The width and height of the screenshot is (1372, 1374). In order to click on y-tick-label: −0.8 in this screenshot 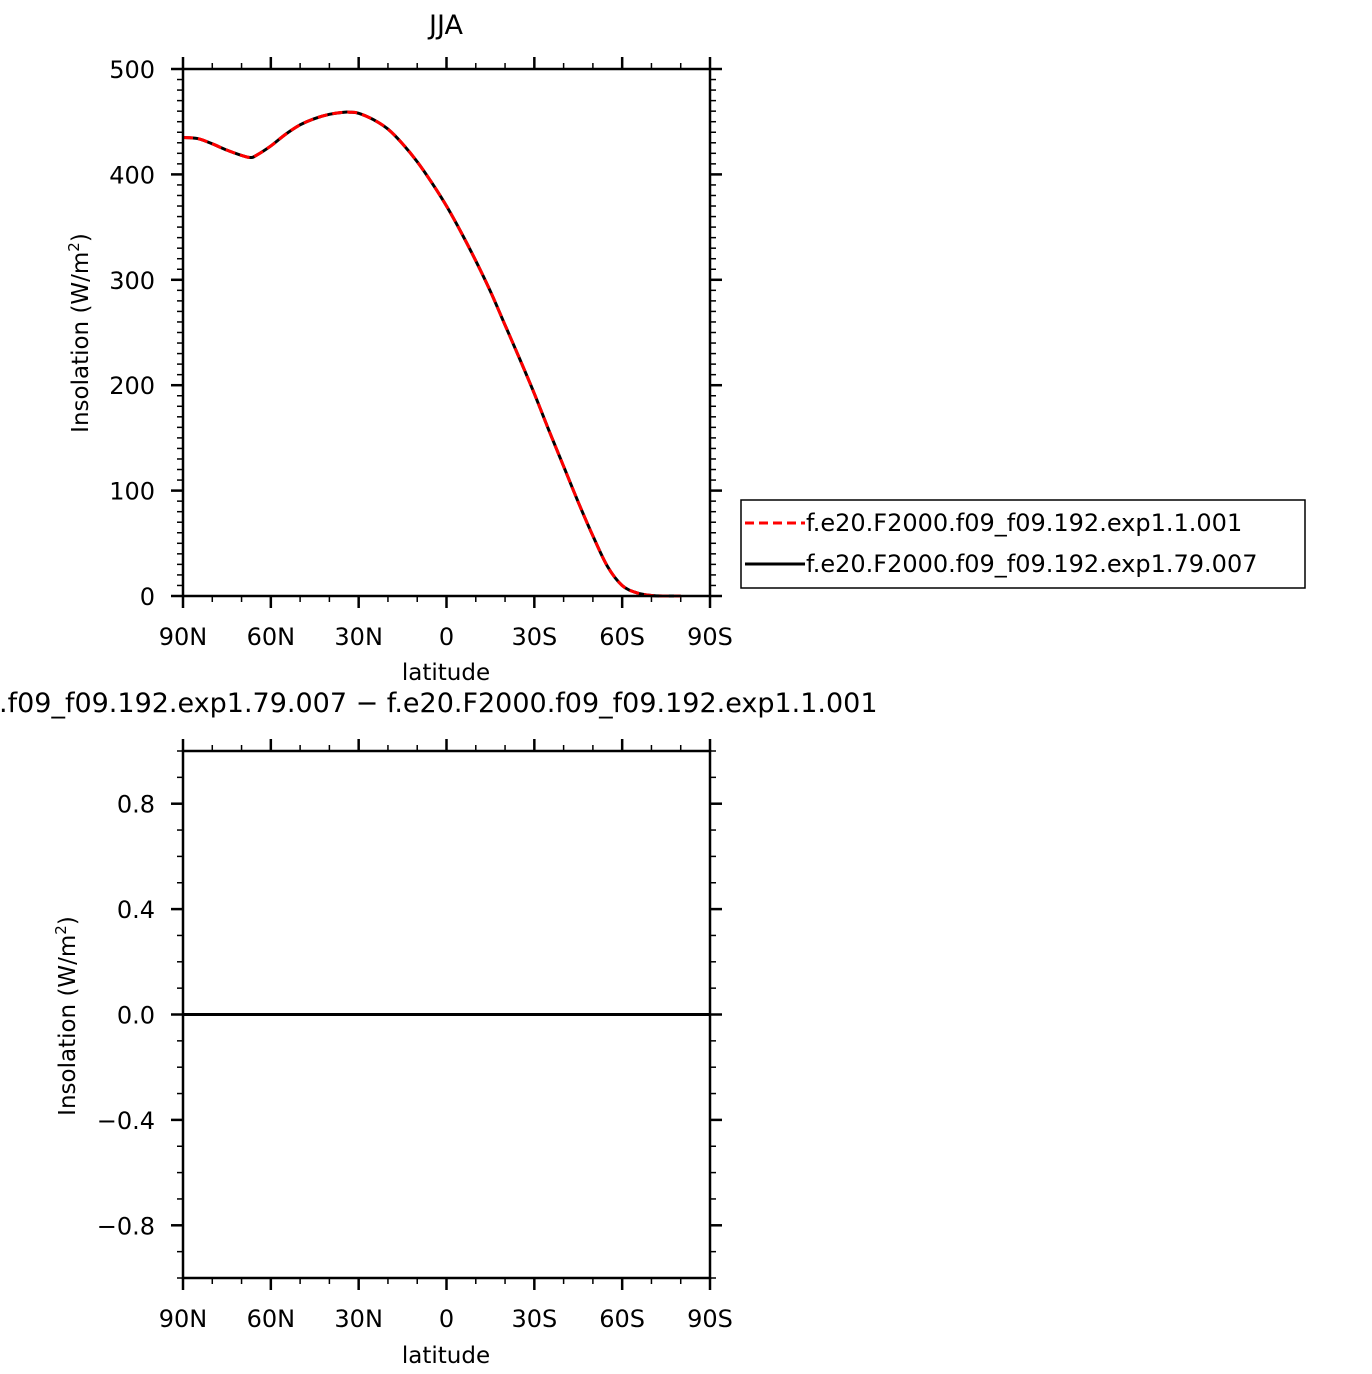, I will do `click(126, 1226)`.